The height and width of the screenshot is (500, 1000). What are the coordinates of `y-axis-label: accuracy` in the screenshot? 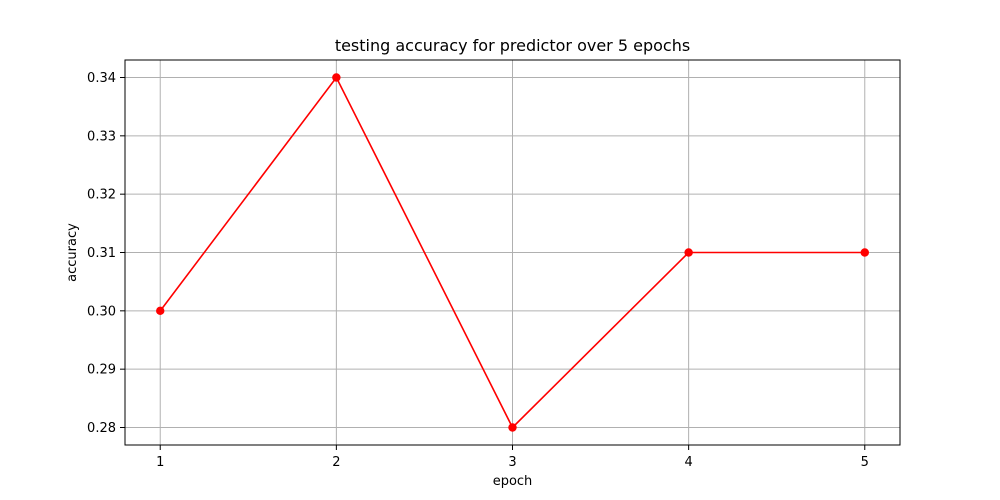 It's located at (72, 252).